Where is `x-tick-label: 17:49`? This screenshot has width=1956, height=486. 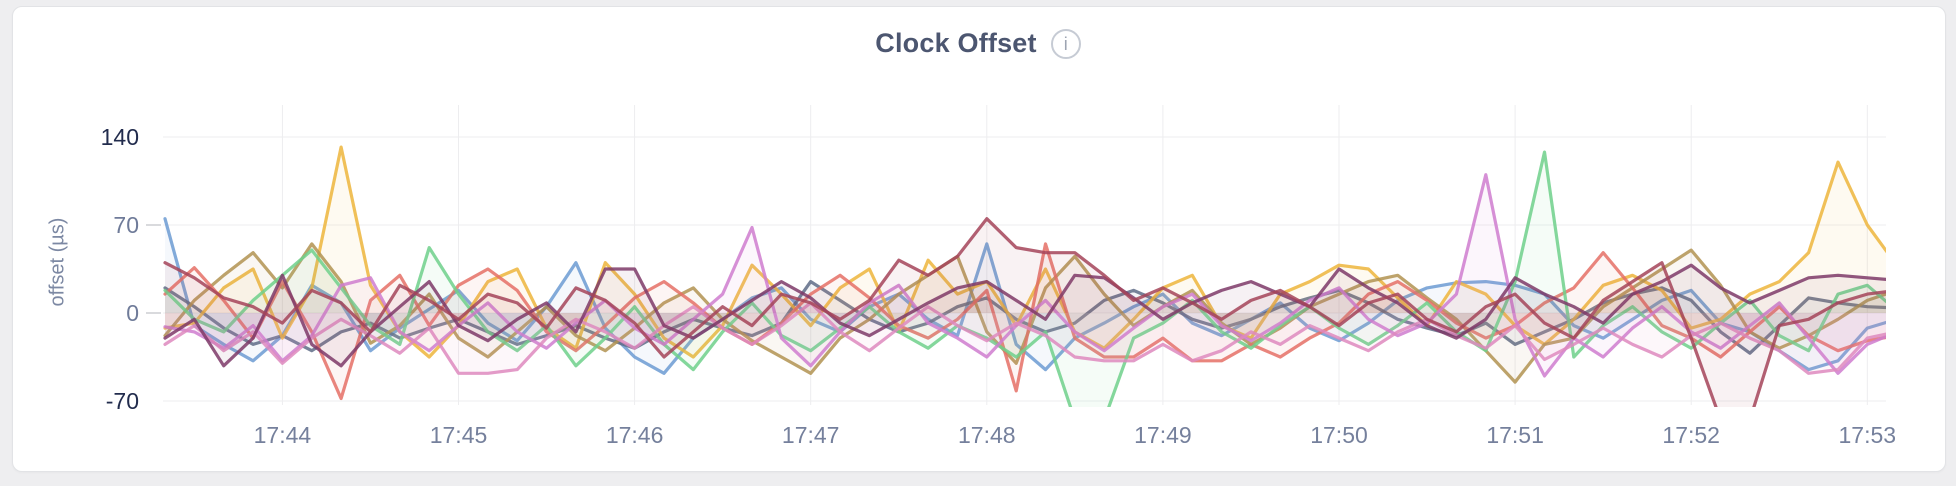
x-tick-label: 17:49 is located at coordinates (1163, 435).